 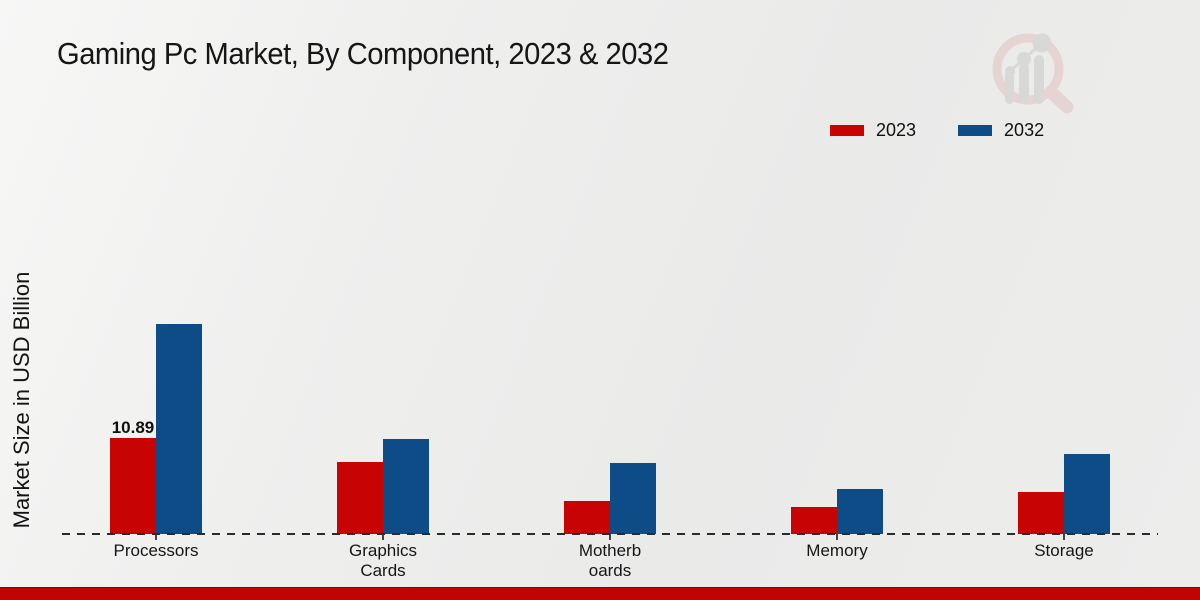 I want to click on x-tick-label-motherboards: Motherb oards, so click(x=610, y=560).